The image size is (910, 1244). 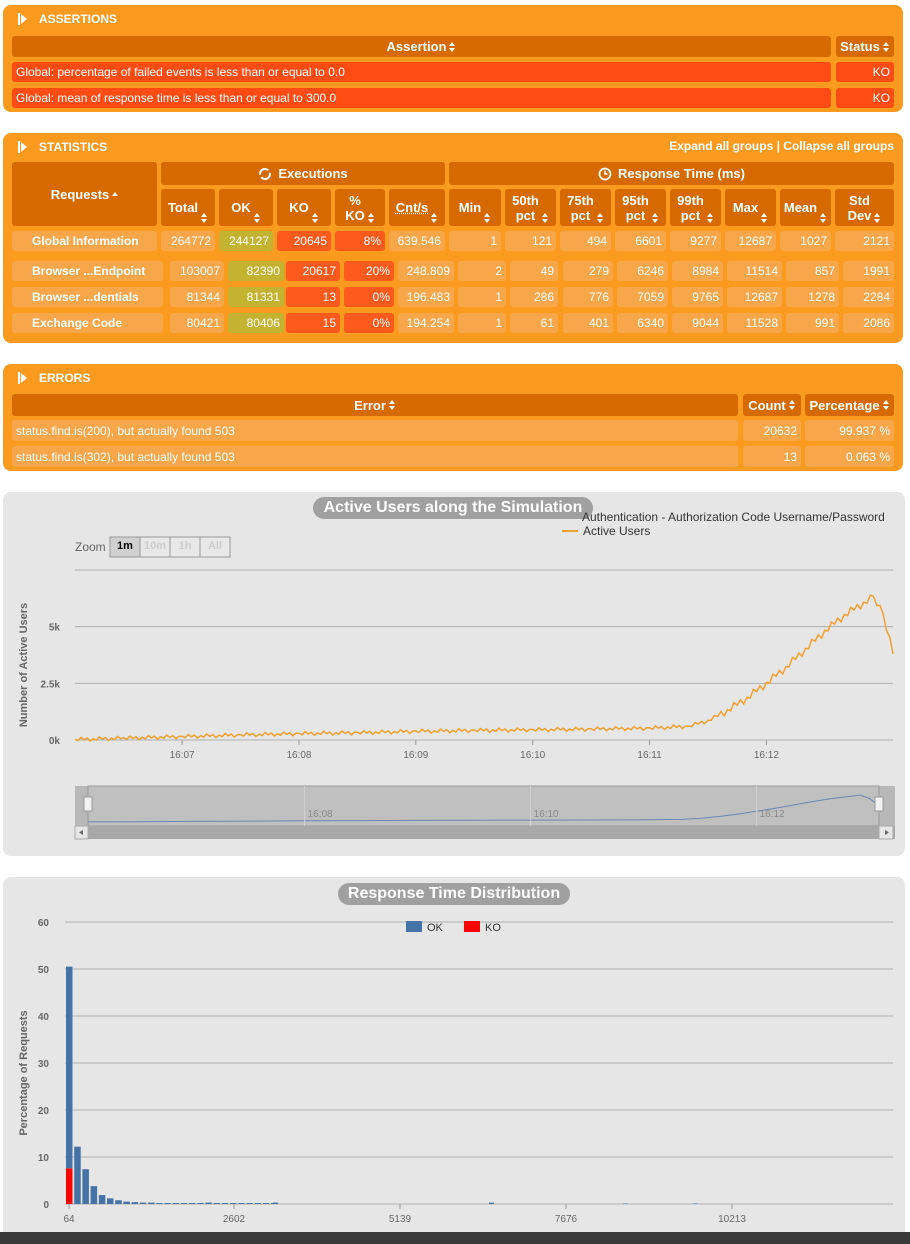 What do you see at coordinates (87, 271) in the screenshot?
I see `request-name: Browser ...Endpoint` at bounding box center [87, 271].